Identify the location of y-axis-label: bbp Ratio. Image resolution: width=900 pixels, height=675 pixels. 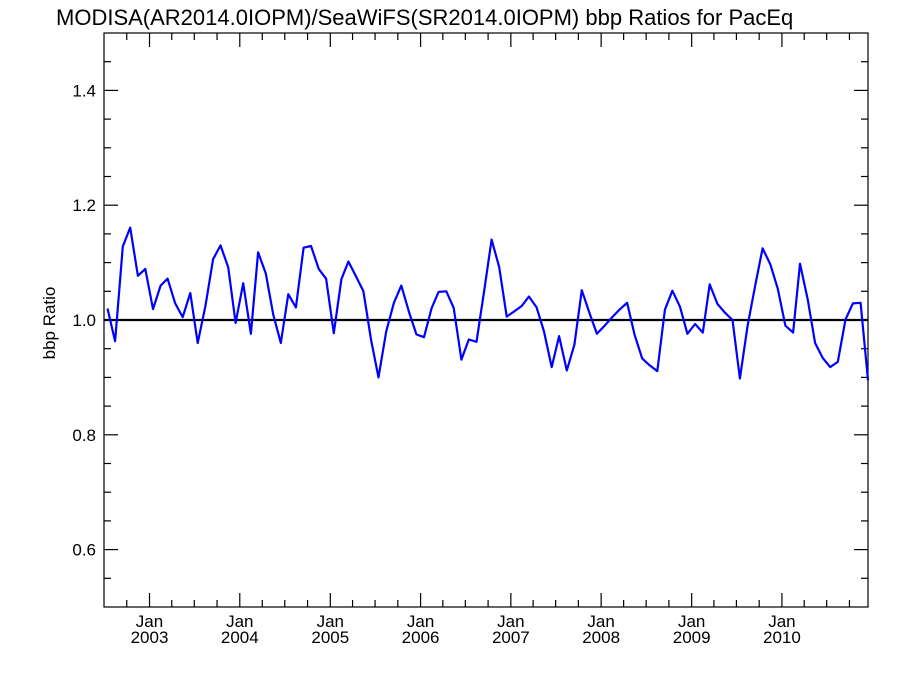
(49, 323).